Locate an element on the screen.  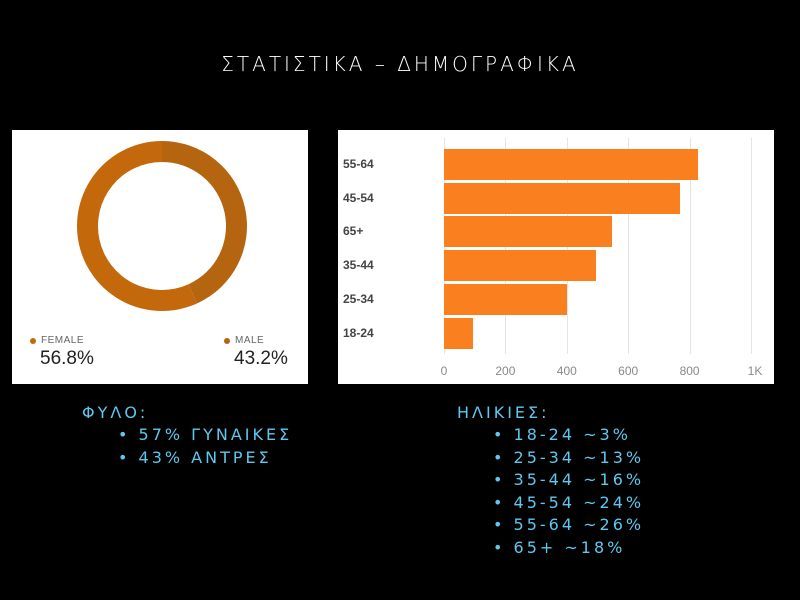
female-label: FEMALE is located at coordinates (63, 340).